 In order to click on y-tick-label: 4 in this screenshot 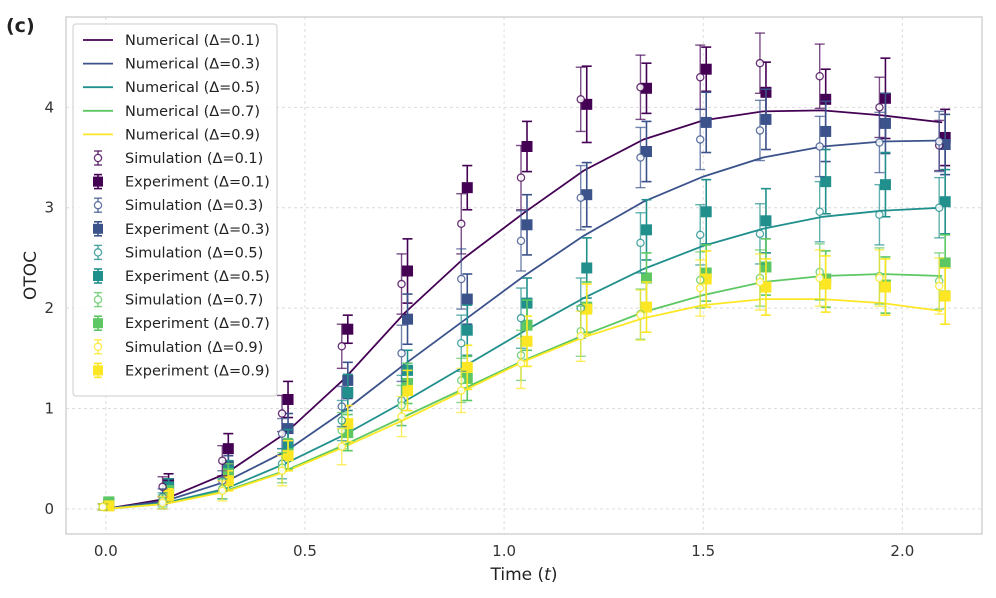, I will do `click(49, 107)`.